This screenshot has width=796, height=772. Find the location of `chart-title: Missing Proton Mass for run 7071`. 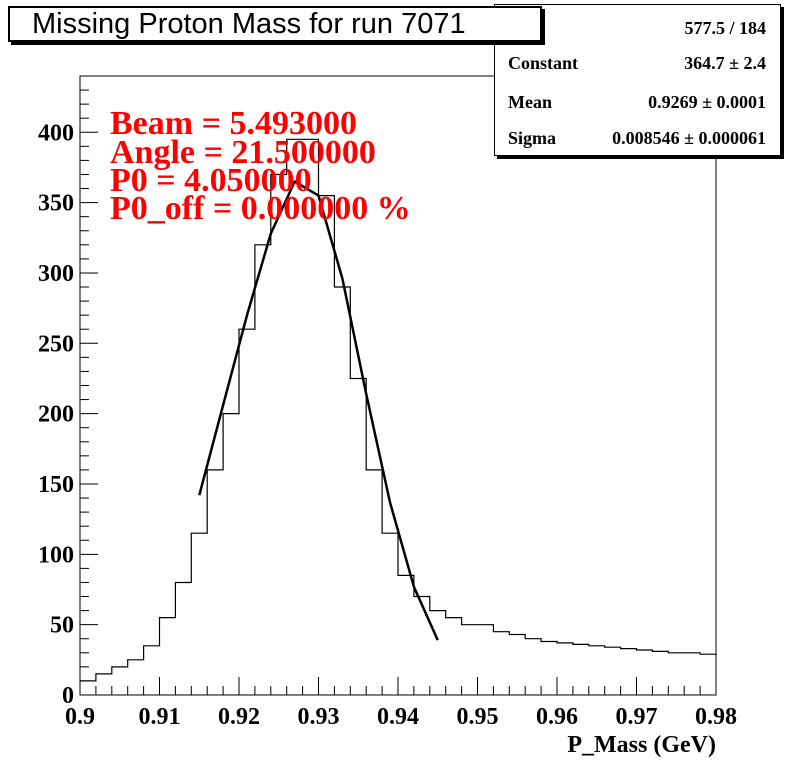

chart-title: Missing Proton Mass for run 7071 is located at coordinates (275, 24).